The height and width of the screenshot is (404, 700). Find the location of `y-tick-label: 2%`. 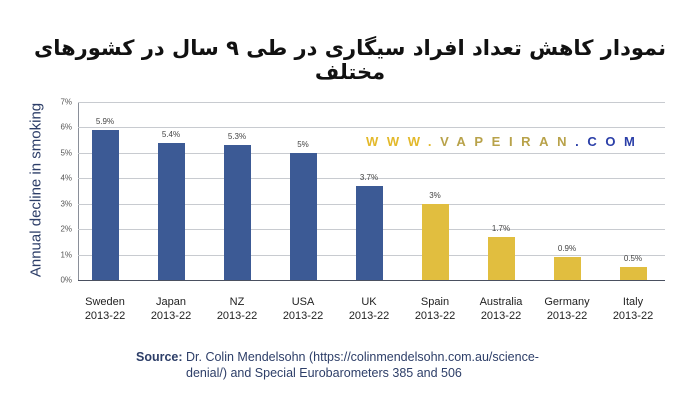

y-tick-label: 2% is located at coordinates (66, 229).